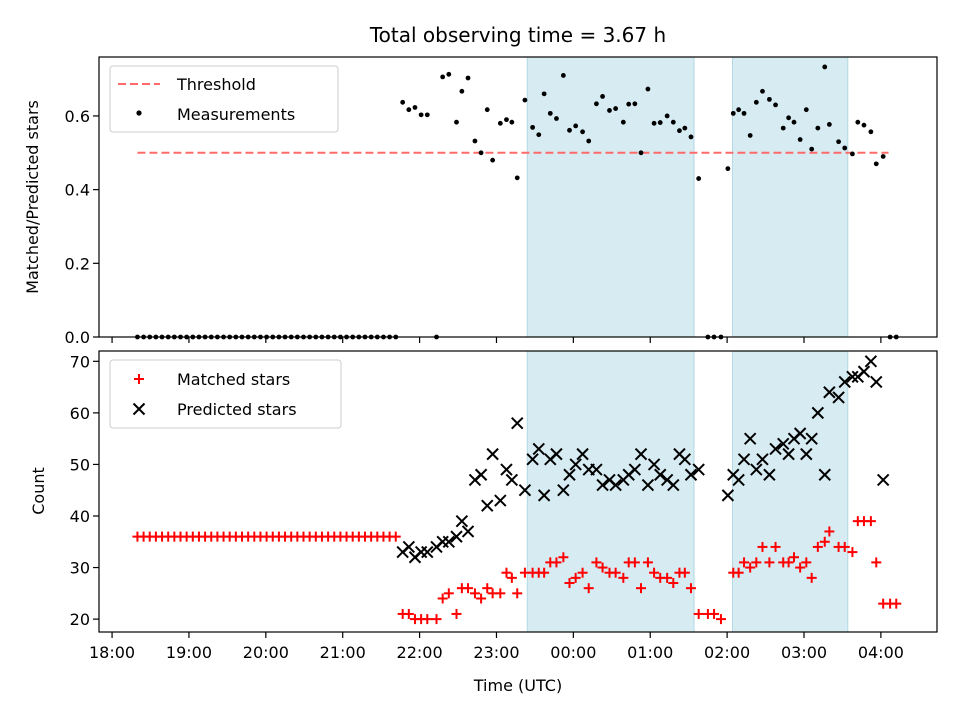 The width and height of the screenshot is (960, 720). Describe the element at coordinates (266, 652) in the screenshot. I see `x-tick-label: 20:00` at that location.